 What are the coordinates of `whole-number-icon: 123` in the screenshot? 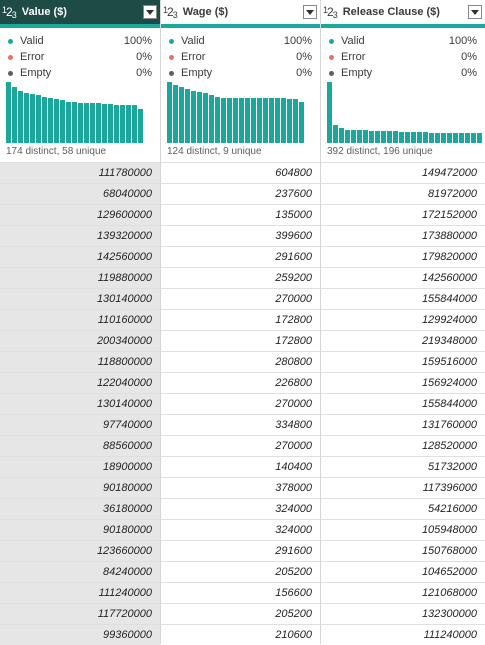 It's located at (330, 12).